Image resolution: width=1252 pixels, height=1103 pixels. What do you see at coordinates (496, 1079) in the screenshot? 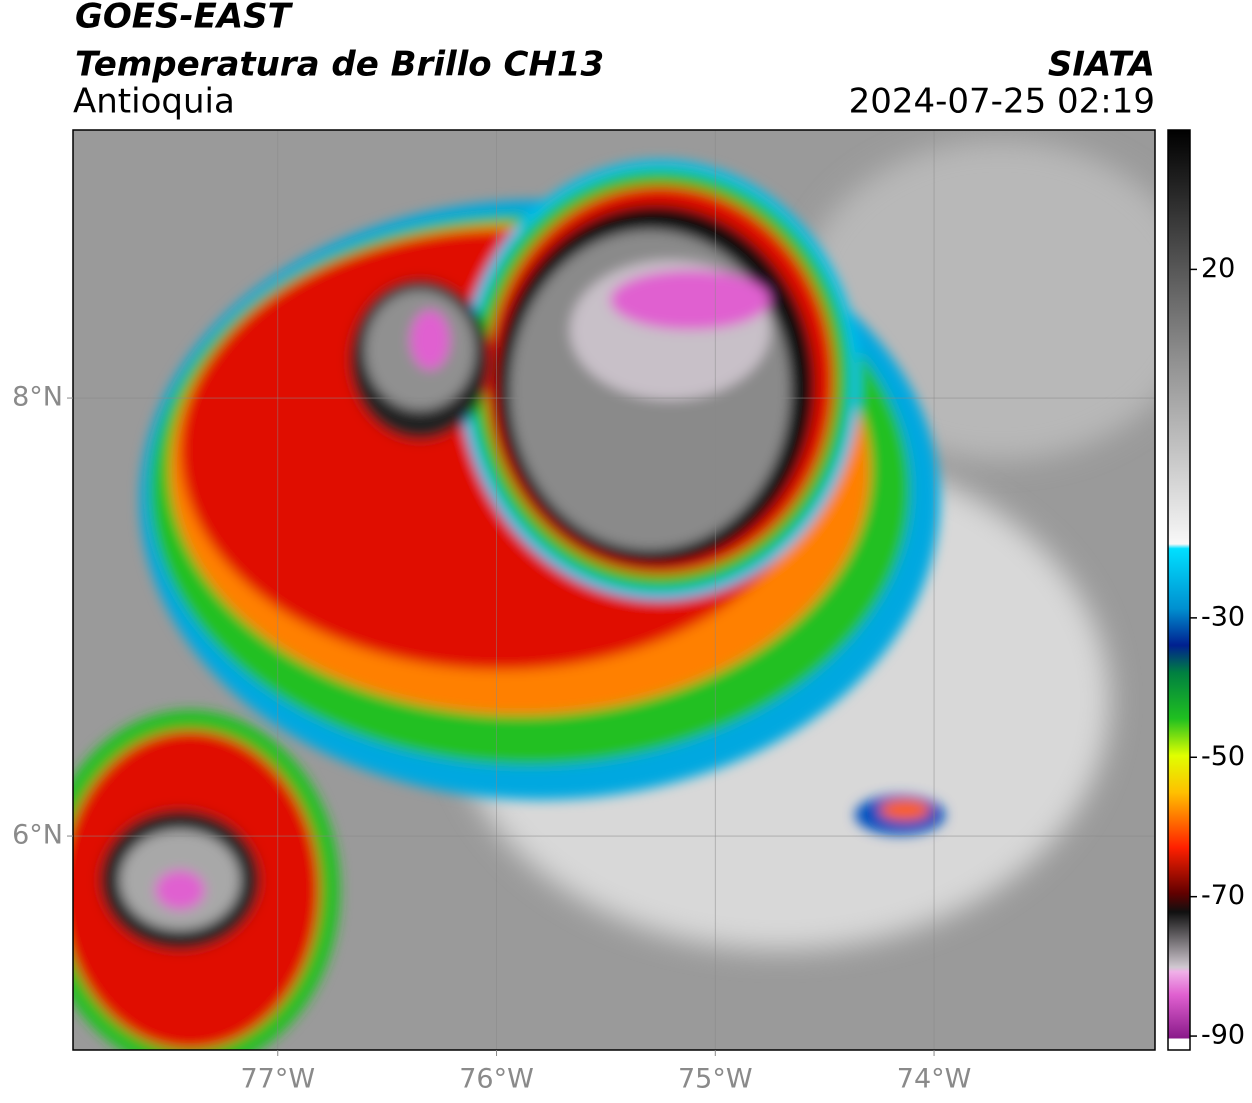
I see `x-tick-label: 76°W` at bounding box center [496, 1079].